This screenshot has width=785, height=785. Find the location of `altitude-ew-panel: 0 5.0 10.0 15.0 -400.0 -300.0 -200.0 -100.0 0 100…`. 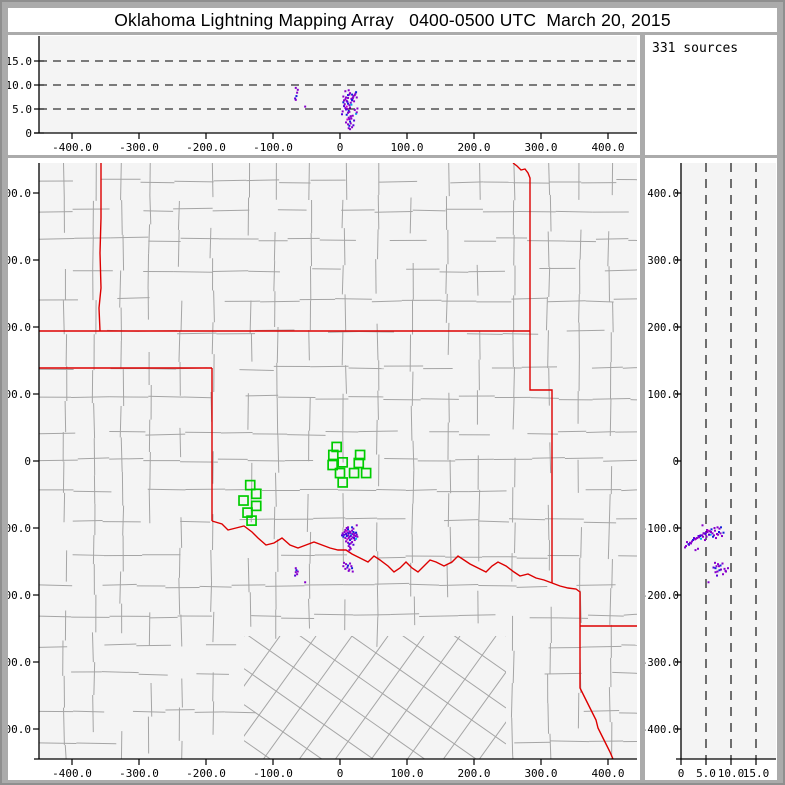

altitude-ew-panel: 0 5.0 10.0 15.0 -400.0 -300.0 -200.0 -100.0 0 100… is located at coordinates (324, 95).